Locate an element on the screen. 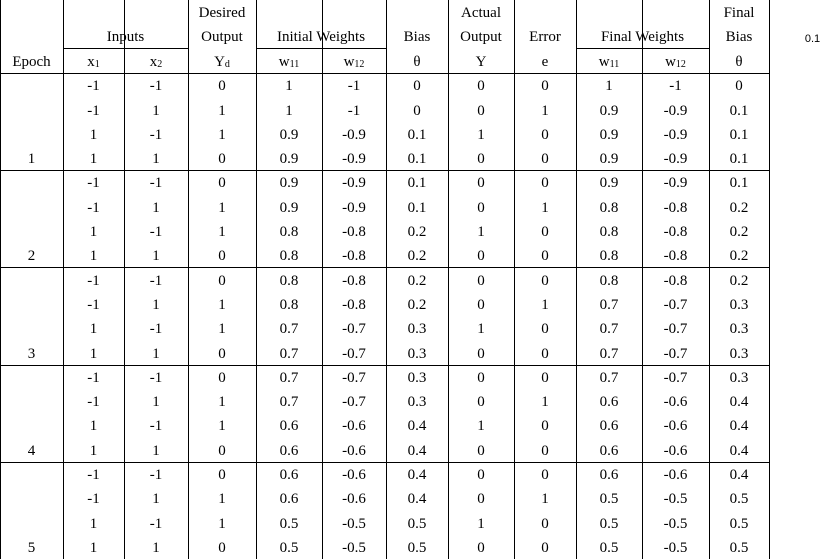 The width and height of the screenshot is (835, 559). epoch-cell: 5 is located at coordinates (31, 547).